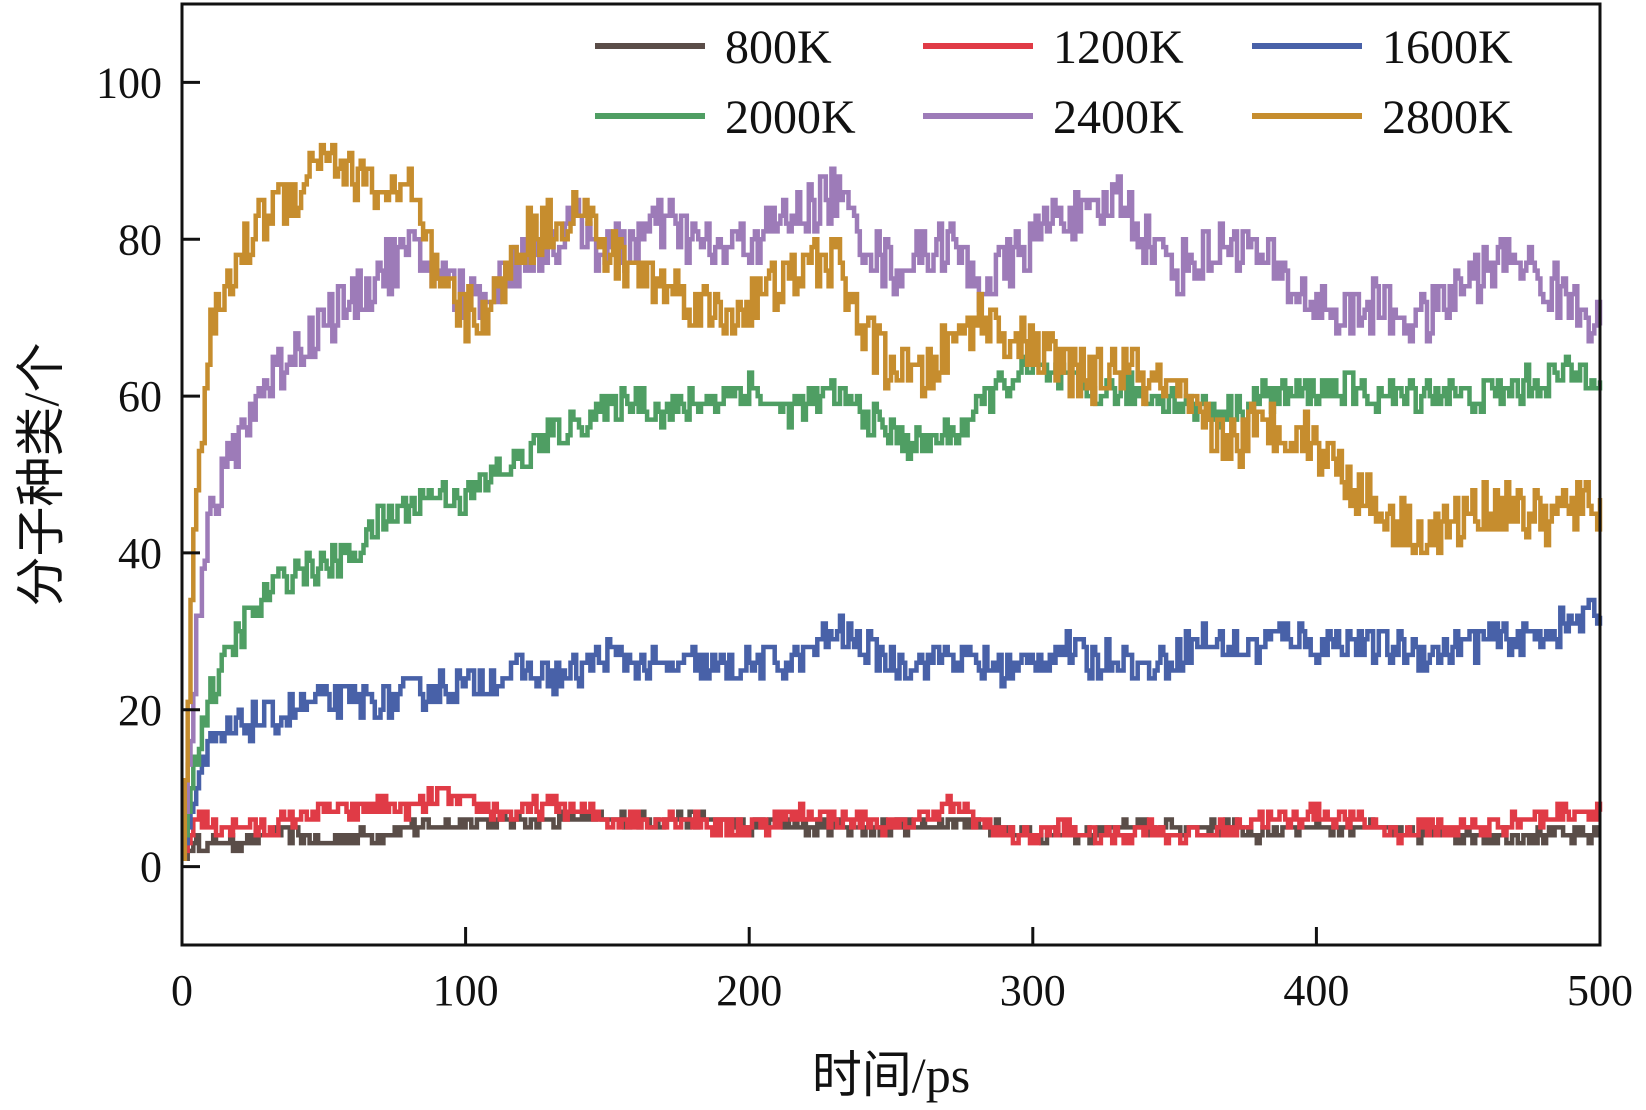 This screenshot has height=1110, width=1646. I want to click on x-tick-label: 0, so click(182, 990).